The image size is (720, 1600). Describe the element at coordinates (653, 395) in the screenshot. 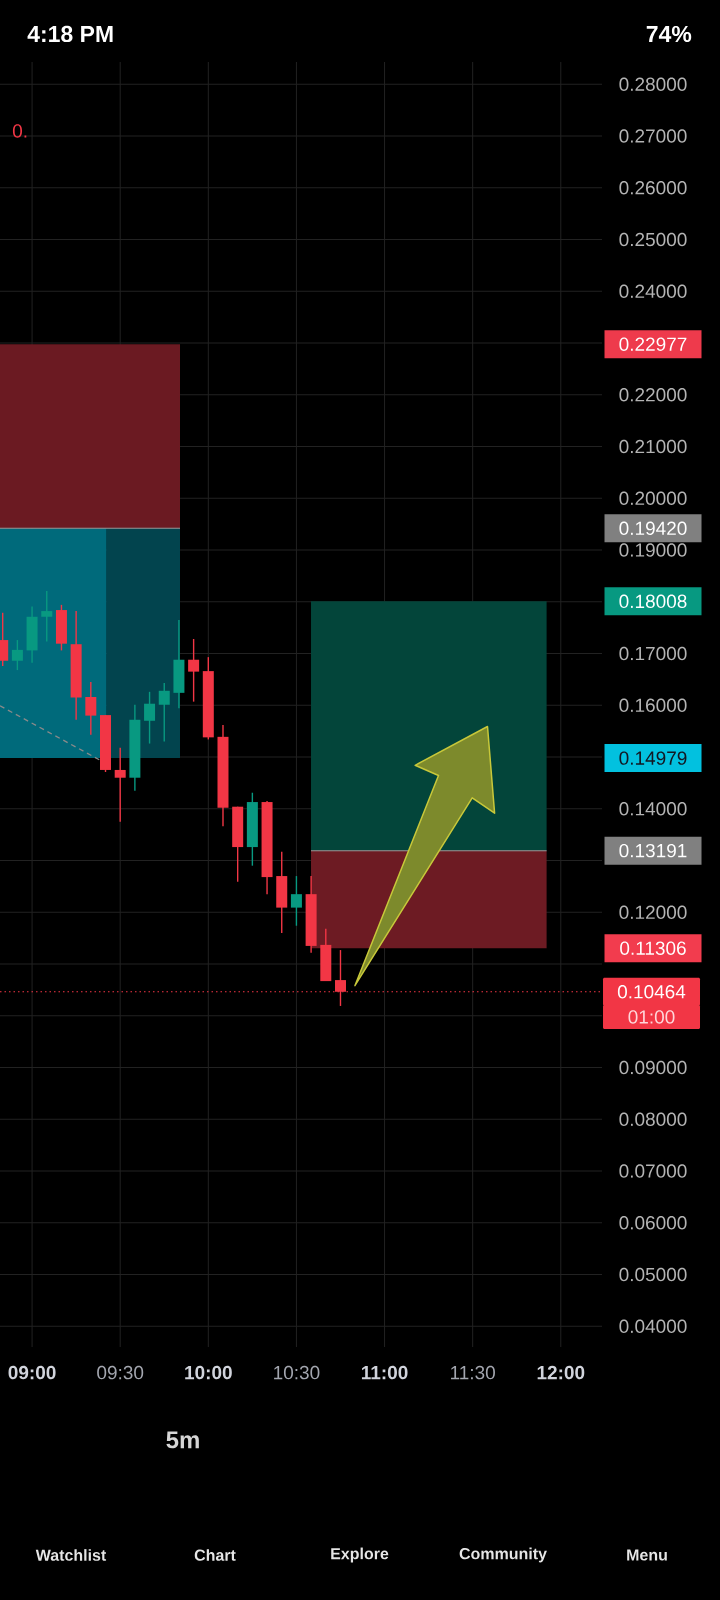

I see `y-tick-label: 0.22000` at that location.